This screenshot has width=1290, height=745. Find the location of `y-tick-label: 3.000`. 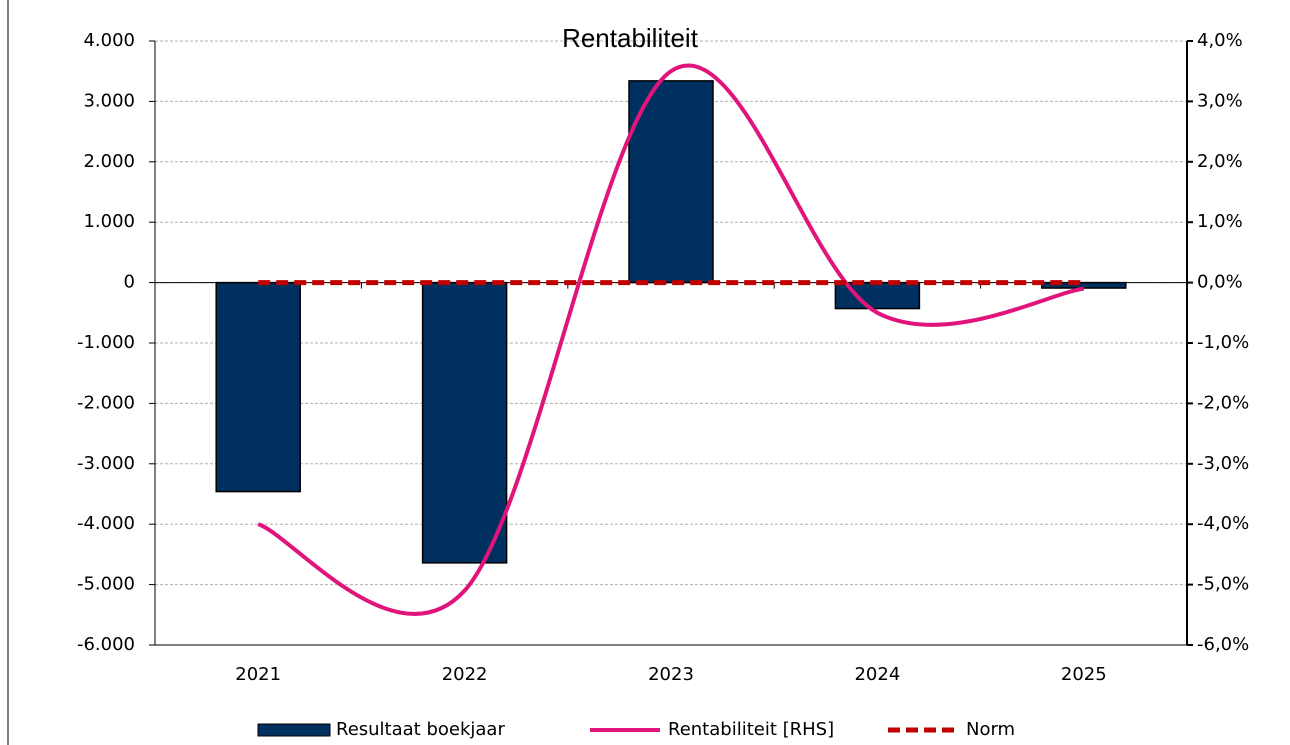

y-tick-label: 3.000 is located at coordinates (109, 100).